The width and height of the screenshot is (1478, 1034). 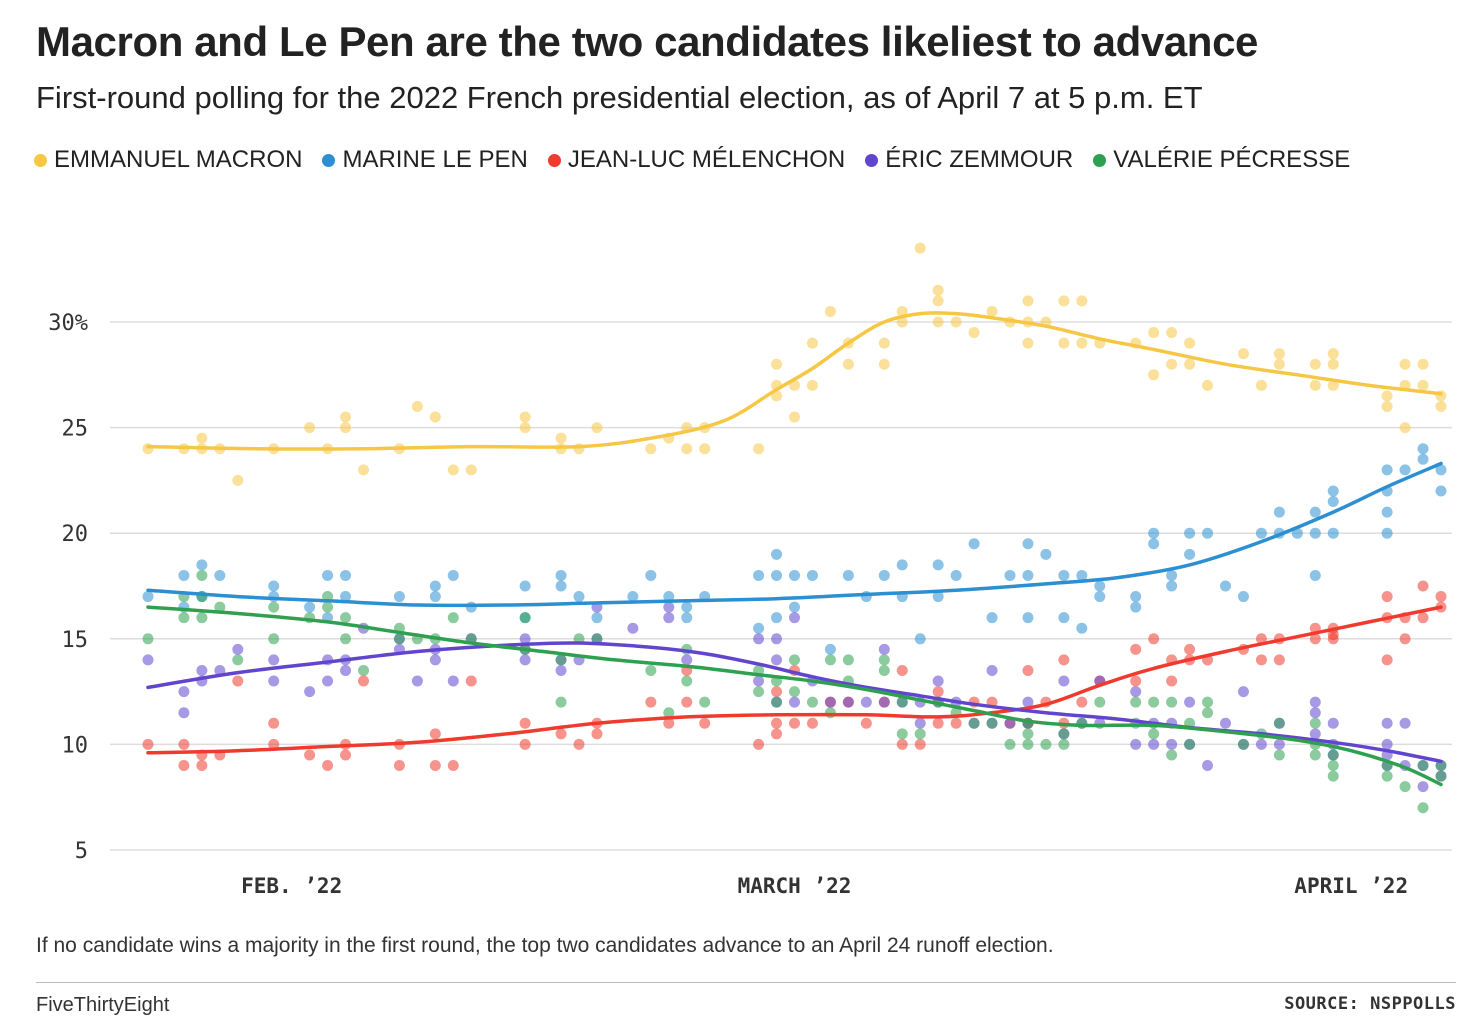 I want to click on y-tick-label: 30%, so click(x=68, y=323).